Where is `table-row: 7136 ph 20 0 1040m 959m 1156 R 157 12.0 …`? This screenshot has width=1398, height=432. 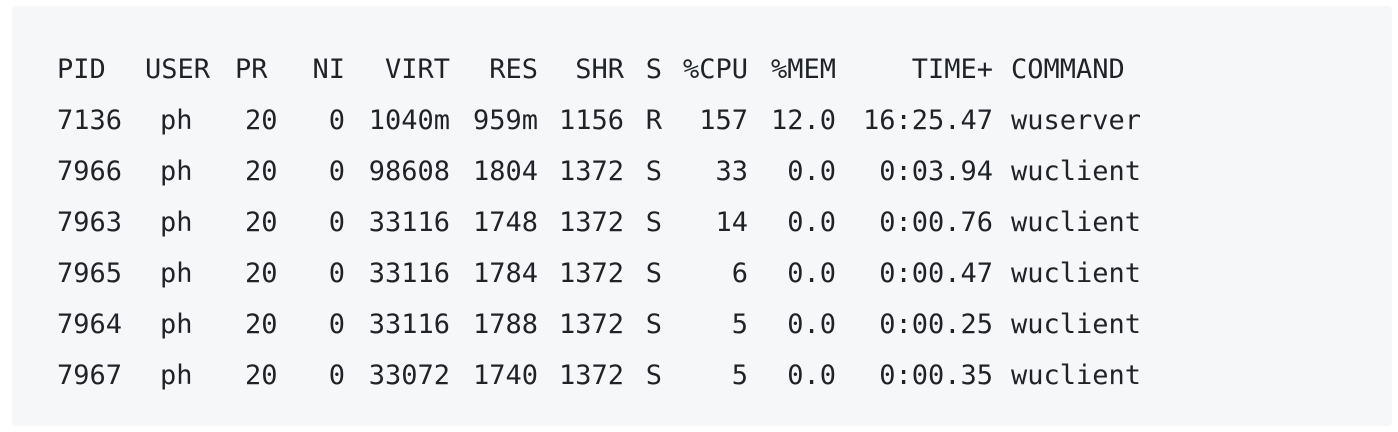 table-row: 7136 ph 20 0 1040m 959m 1156 R 157 12.0 … is located at coordinates (599, 120).